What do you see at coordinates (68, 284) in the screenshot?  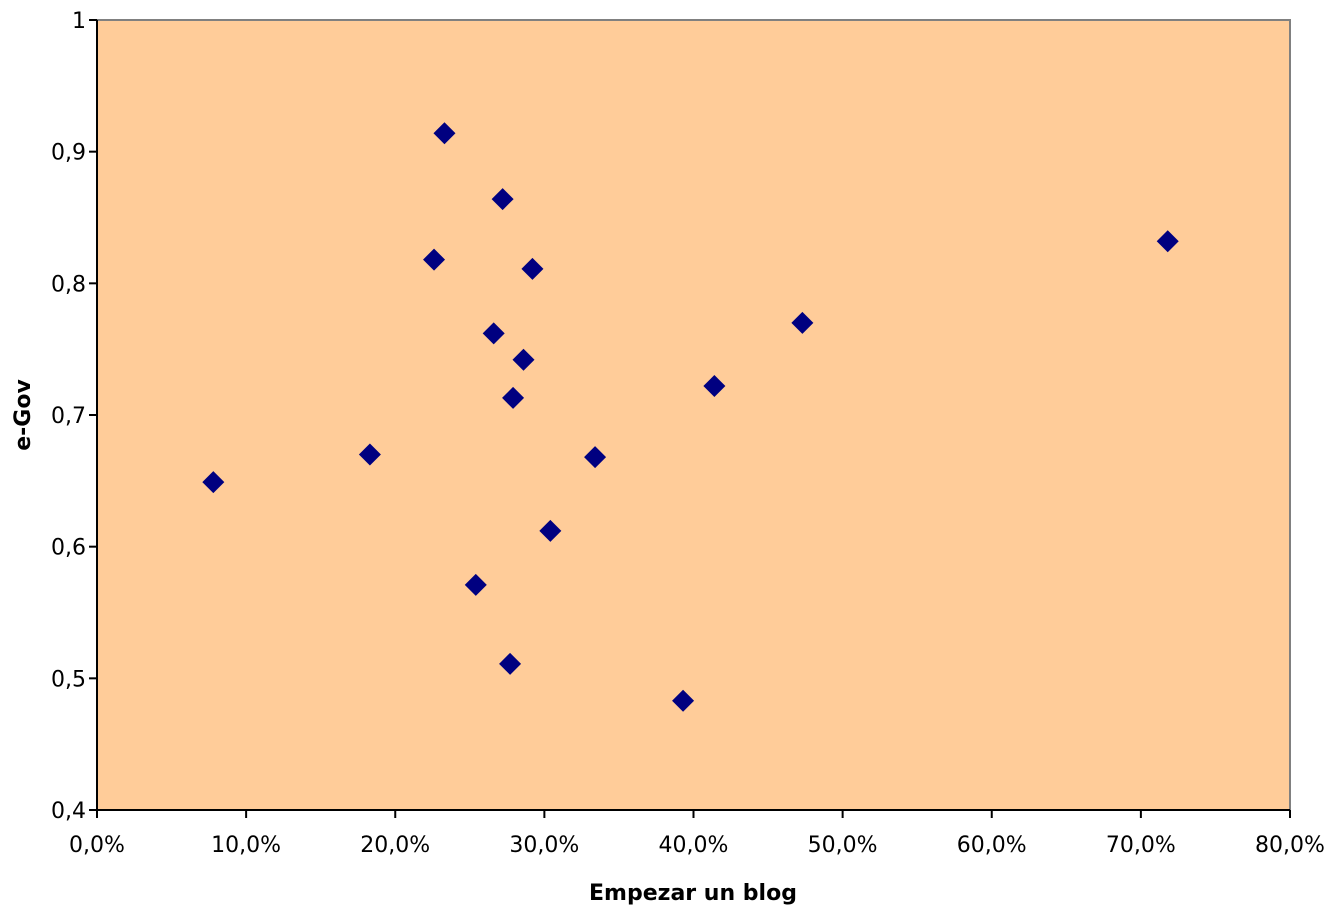 I see `y-tick-label: 0,8` at bounding box center [68, 284].